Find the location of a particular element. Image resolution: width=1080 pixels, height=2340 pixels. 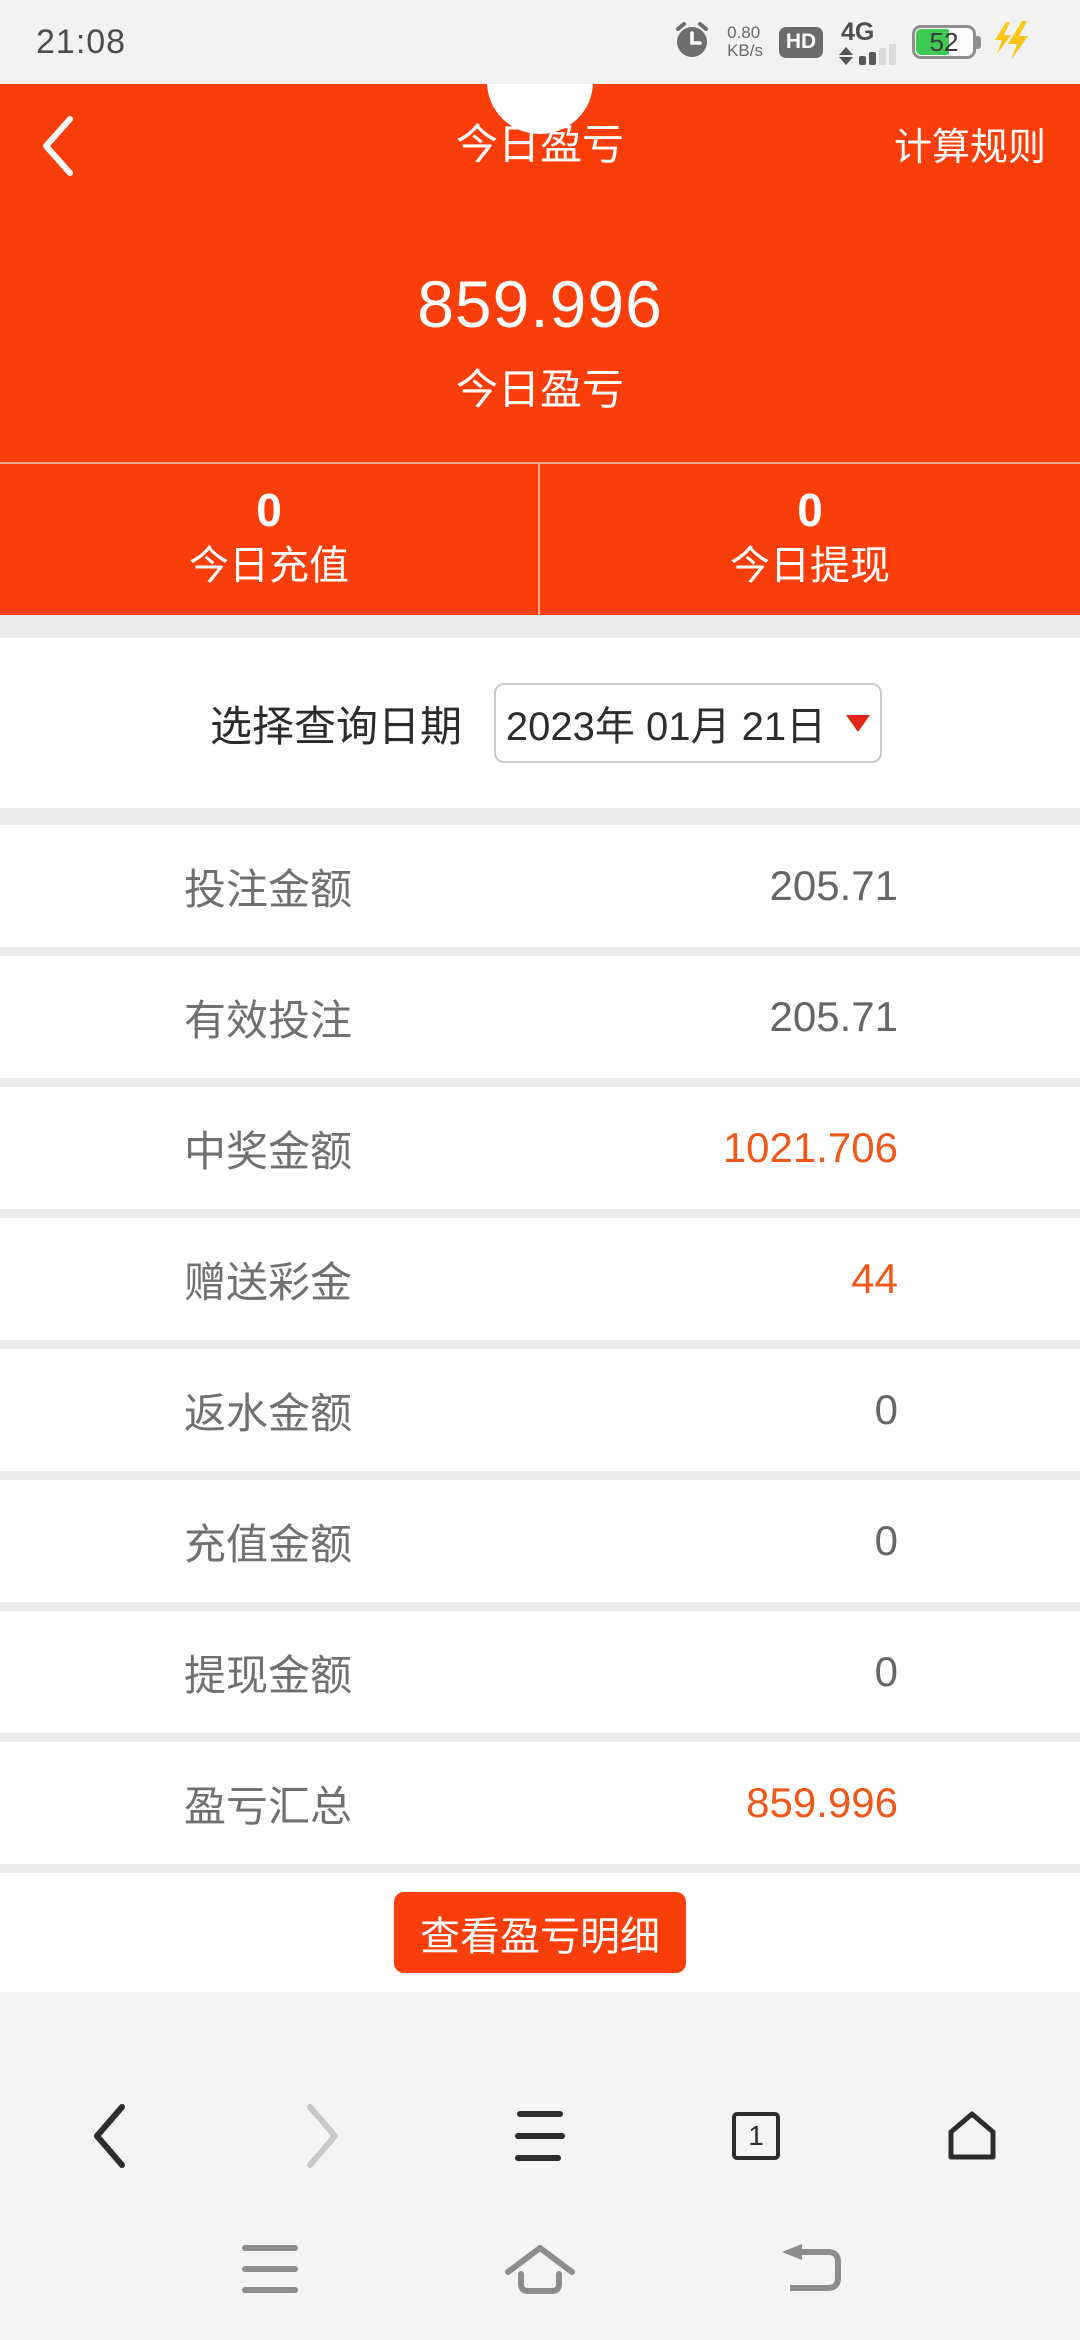

signal-bars is located at coordinates (867, 54).